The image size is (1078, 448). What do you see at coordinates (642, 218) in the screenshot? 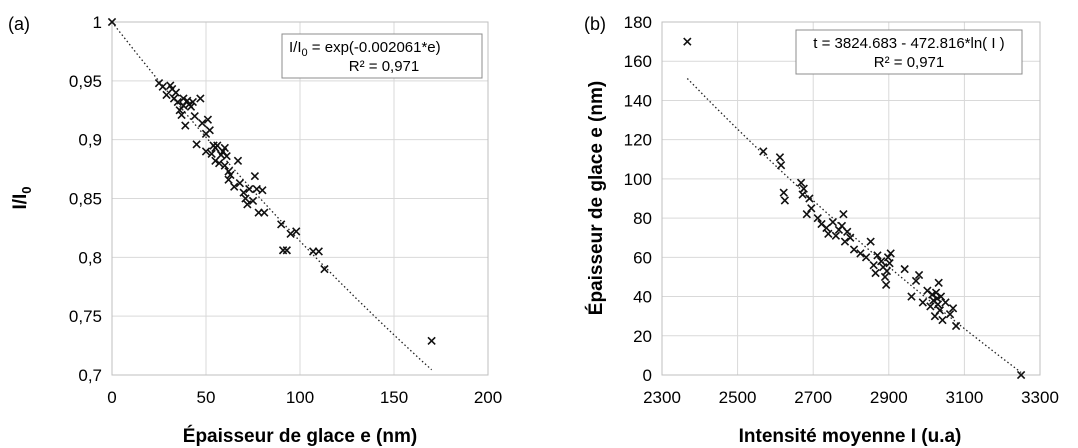
I see `y-tick-label: 80` at bounding box center [642, 218].